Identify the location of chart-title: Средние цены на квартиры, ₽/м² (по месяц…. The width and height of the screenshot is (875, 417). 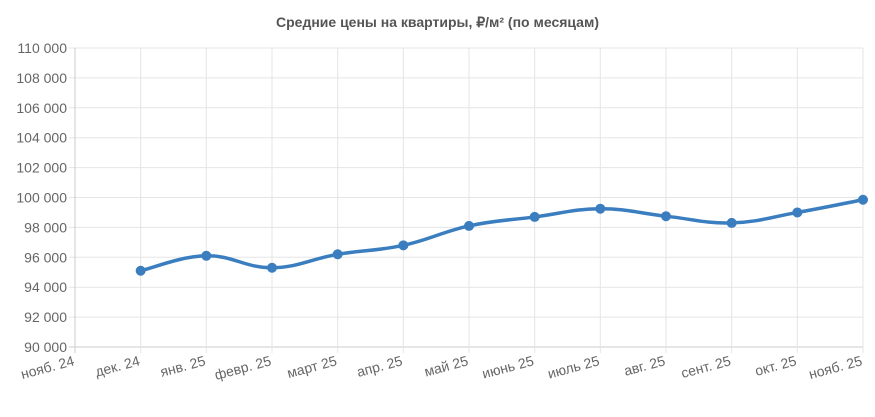
(437, 22).